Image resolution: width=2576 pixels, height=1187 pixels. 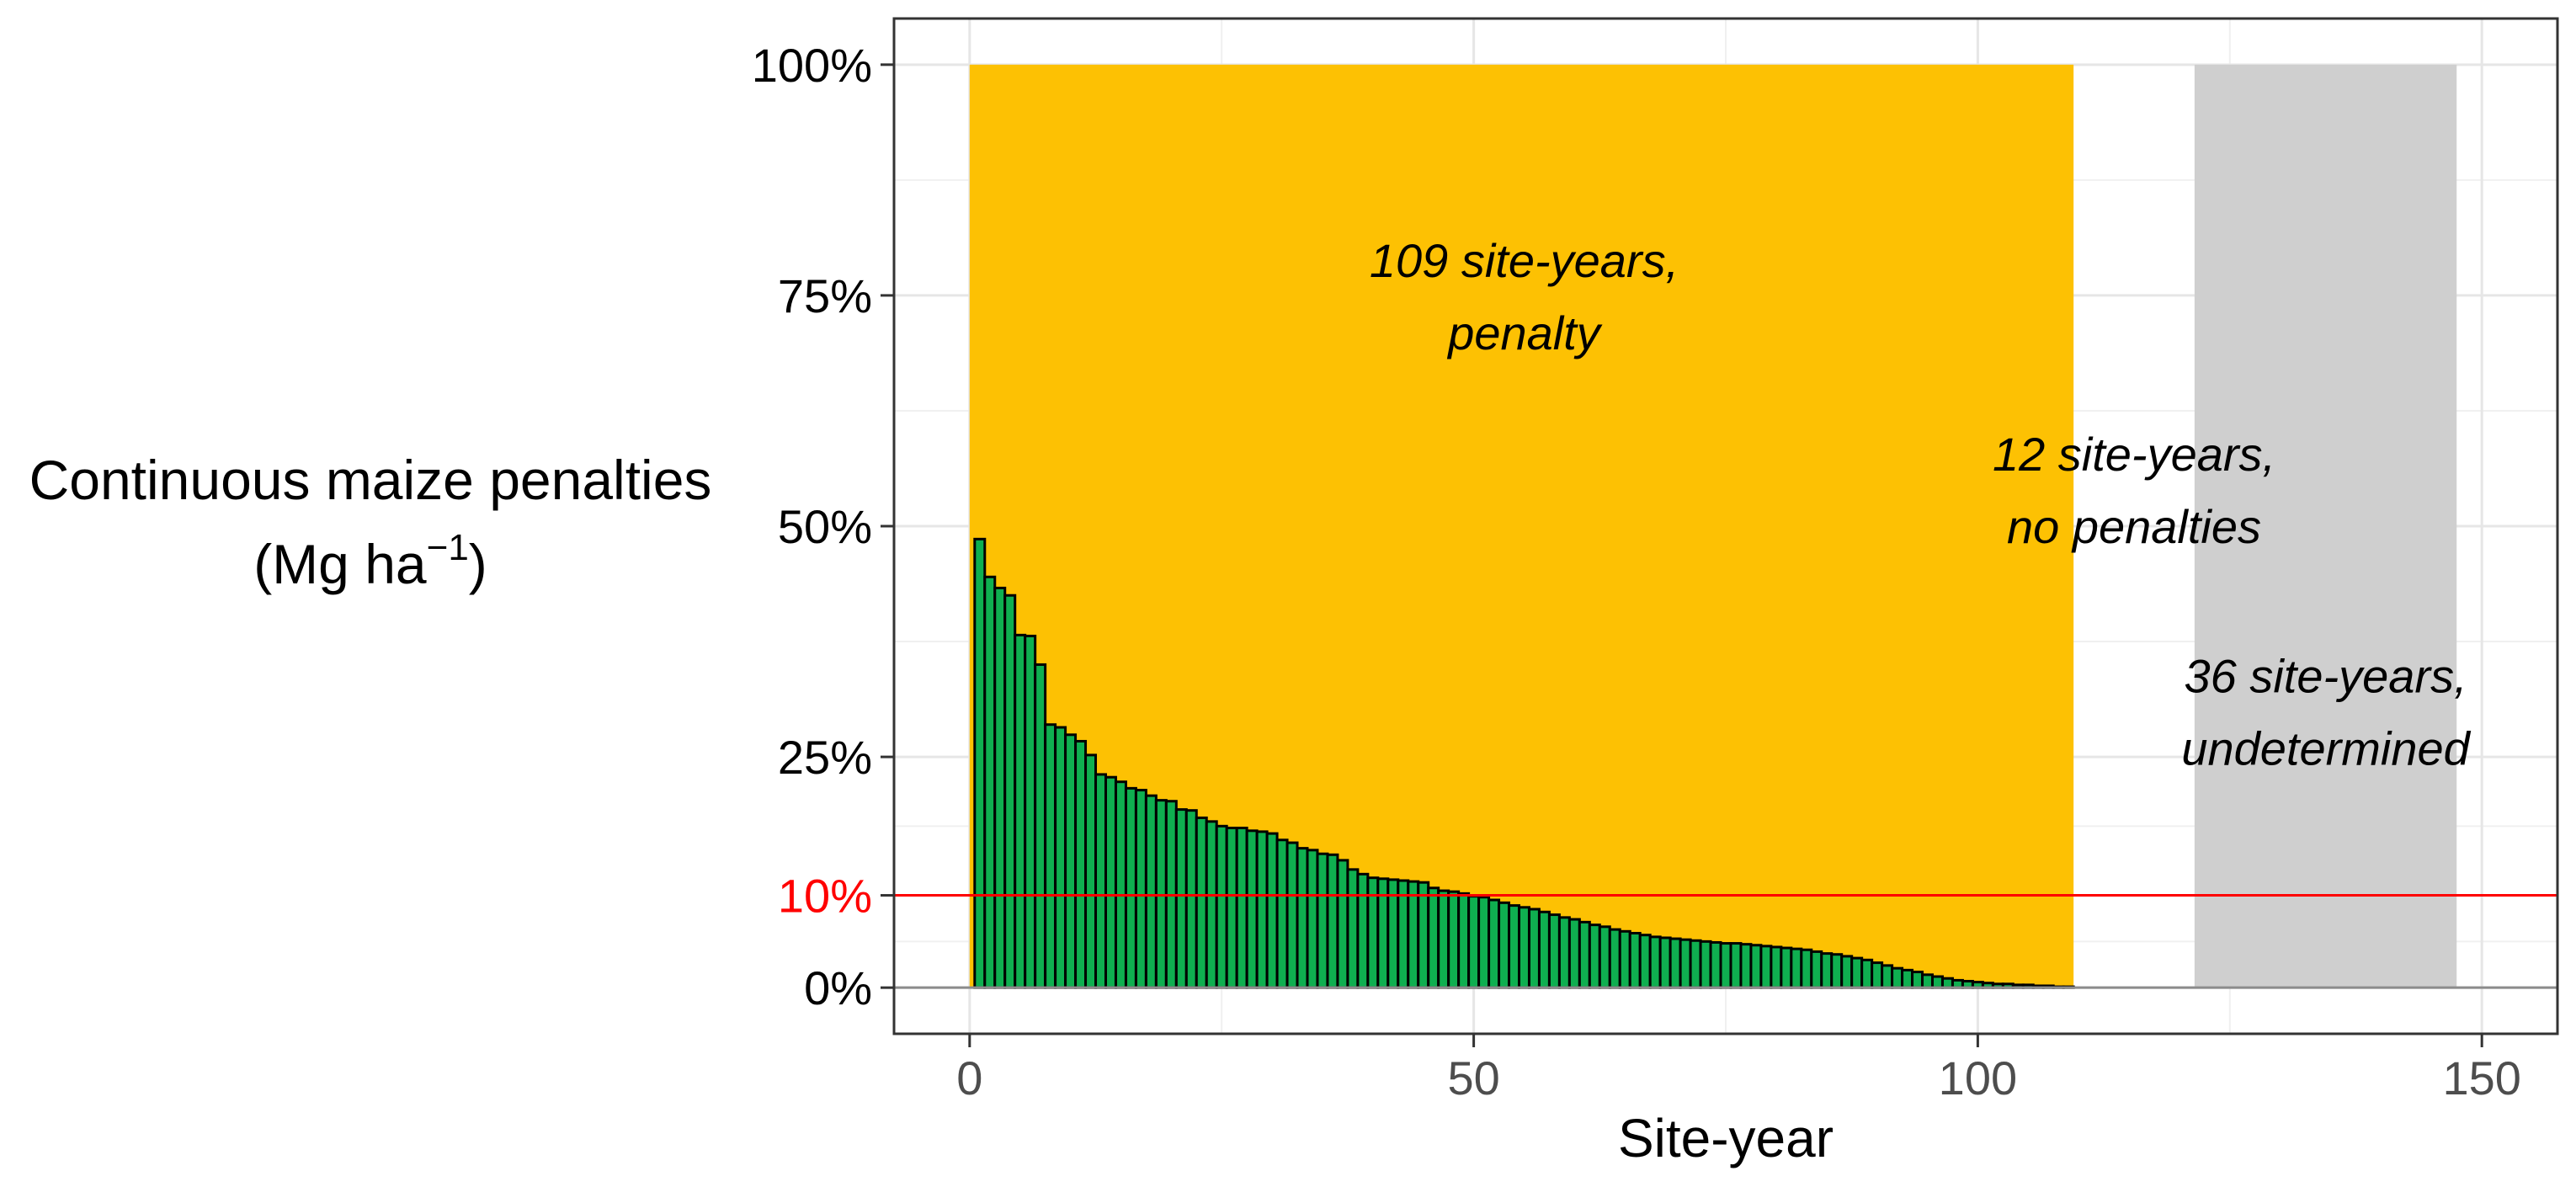 I want to click on annotation: 12 site-years, no penalties, so click(x=2134, y=490).